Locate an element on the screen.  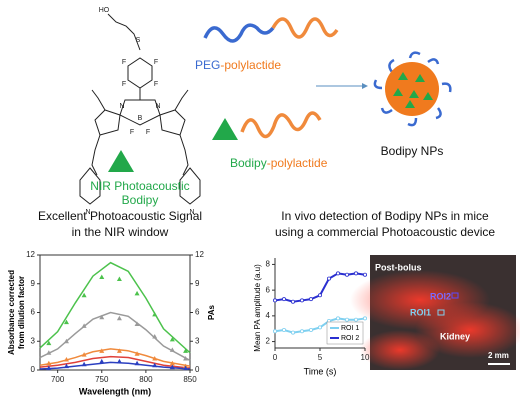
x-axis-label: Wavelength (nm) is located at coordinates (115, 391).